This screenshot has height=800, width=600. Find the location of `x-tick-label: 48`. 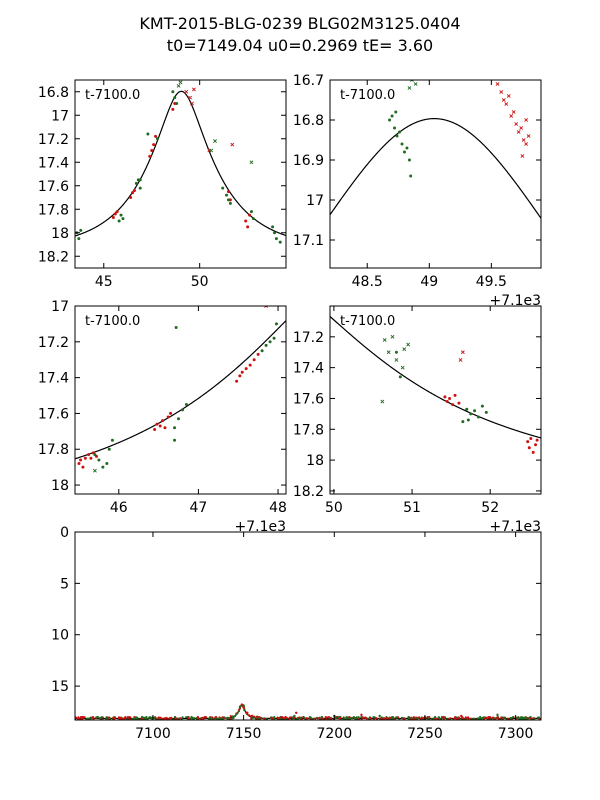

x-tick-label: 48 is located at coordinates (278, 508).